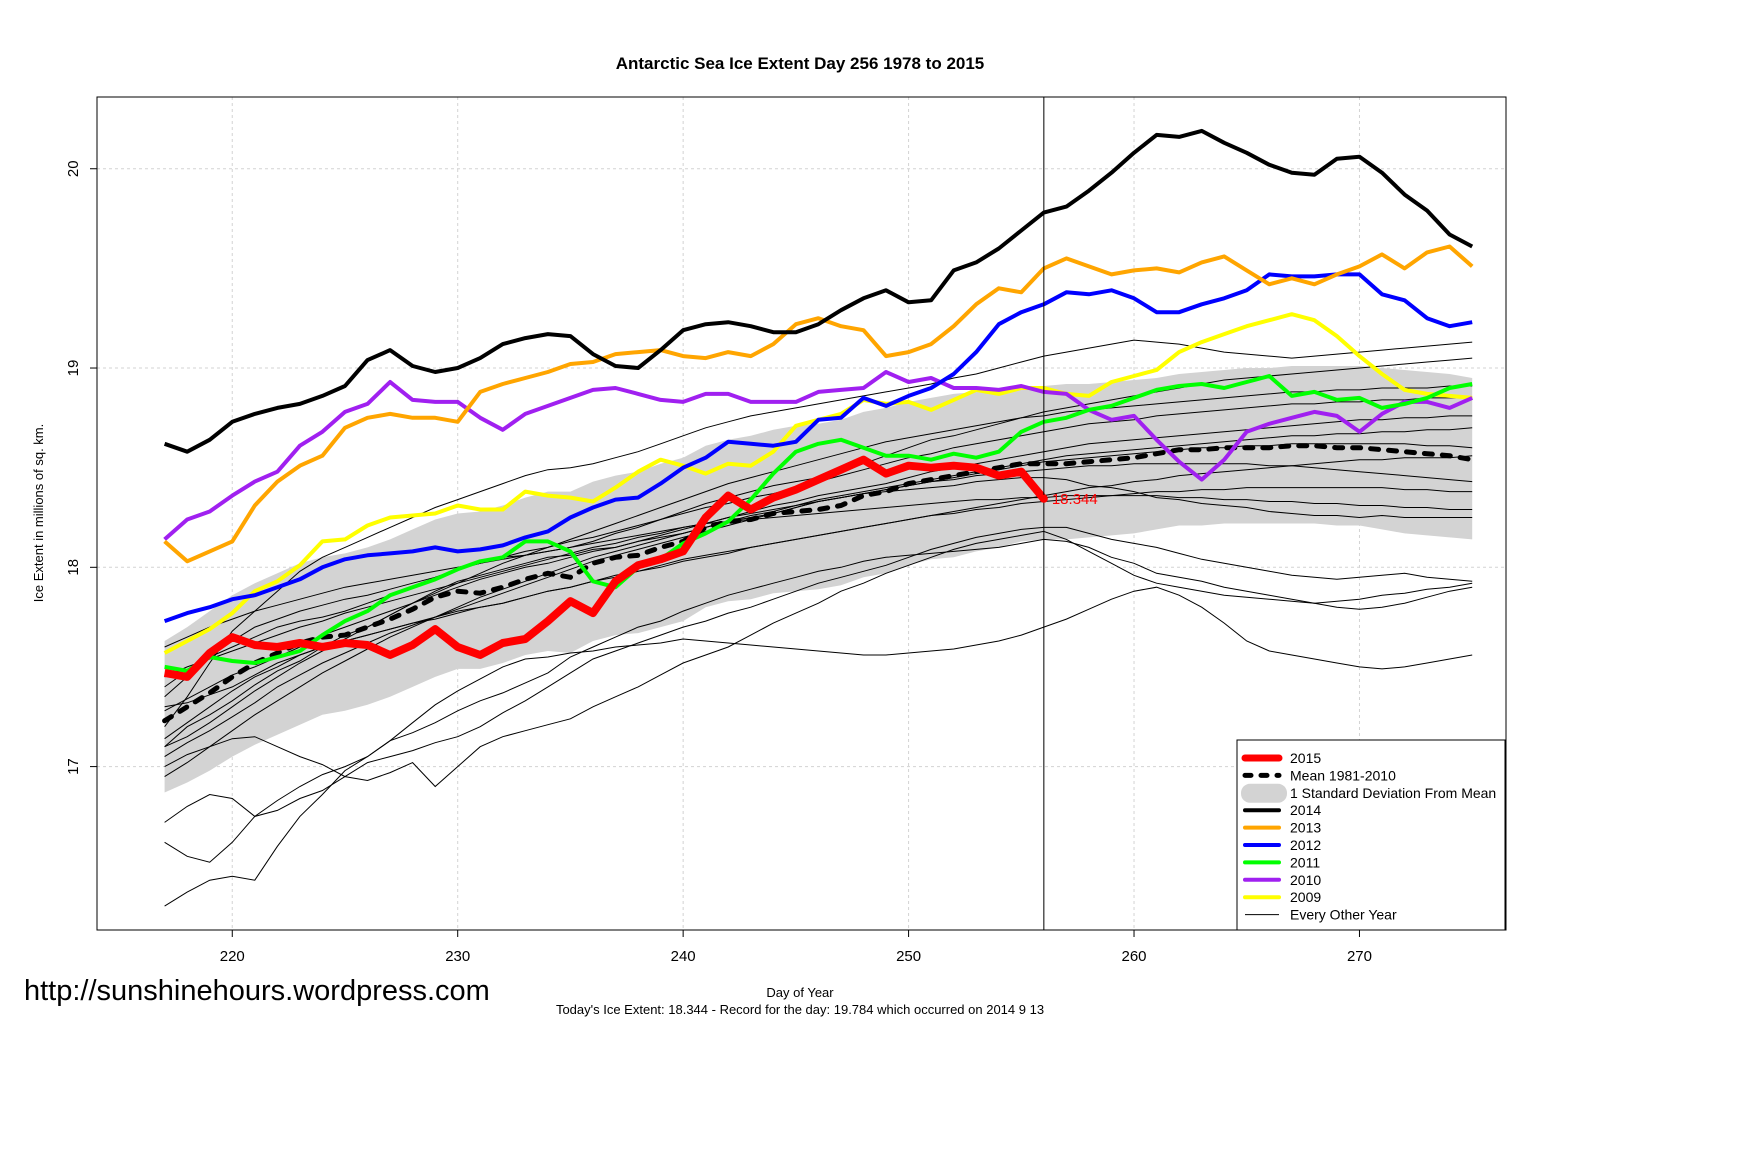 The width and height of the screenshot is (1738, 1158). I want to click on watermark-url: http://sunshinehours.wordpress.com, so click(257, 991).